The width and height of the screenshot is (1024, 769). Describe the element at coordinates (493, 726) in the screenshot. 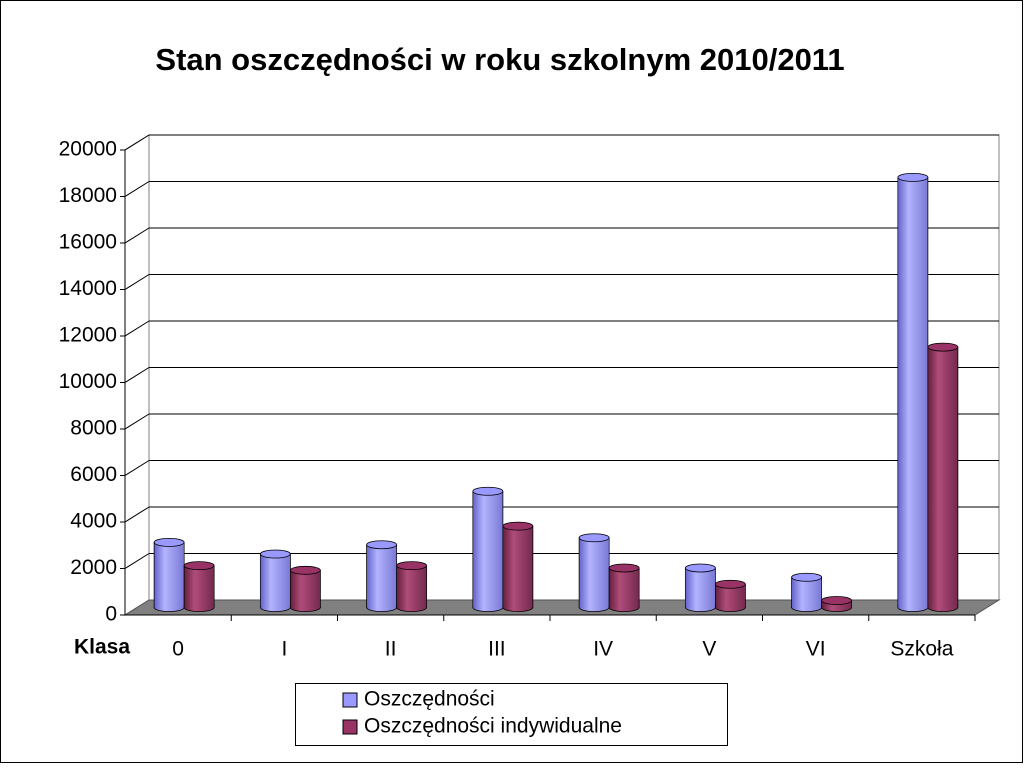

I see `legend-label: Oszczędności indywidualne` at that location.